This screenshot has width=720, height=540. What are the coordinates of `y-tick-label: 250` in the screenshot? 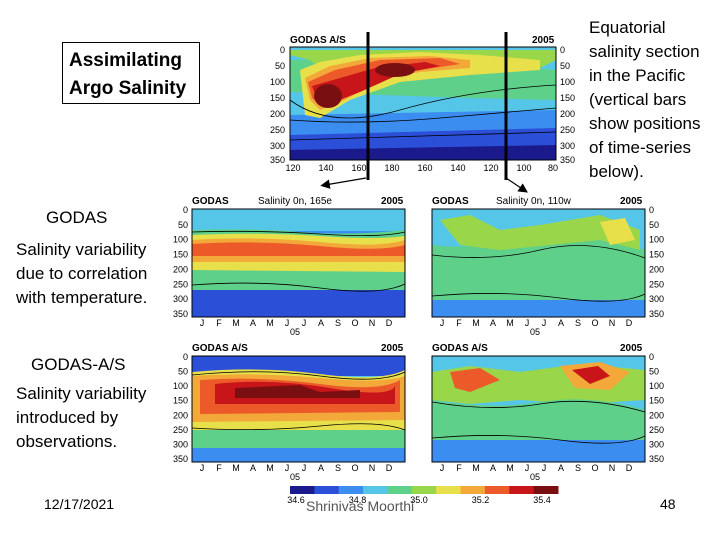 It's located at (277, 130).